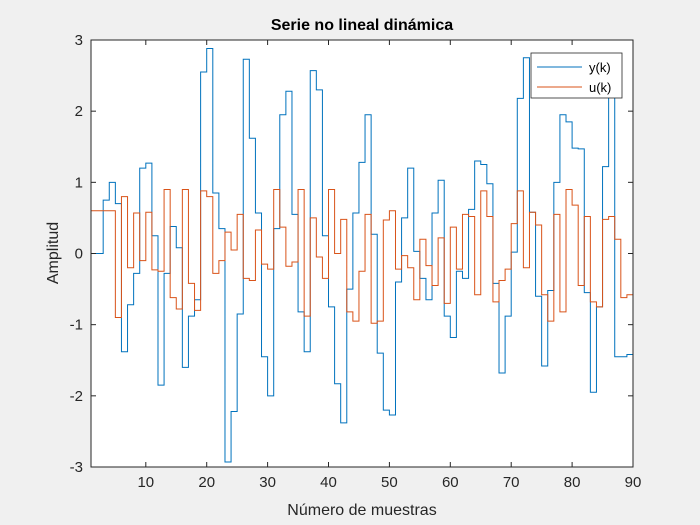 The height and width of the screenshot is (525, 700). I want to click on y-tick-label: 3, so click(79, 40).